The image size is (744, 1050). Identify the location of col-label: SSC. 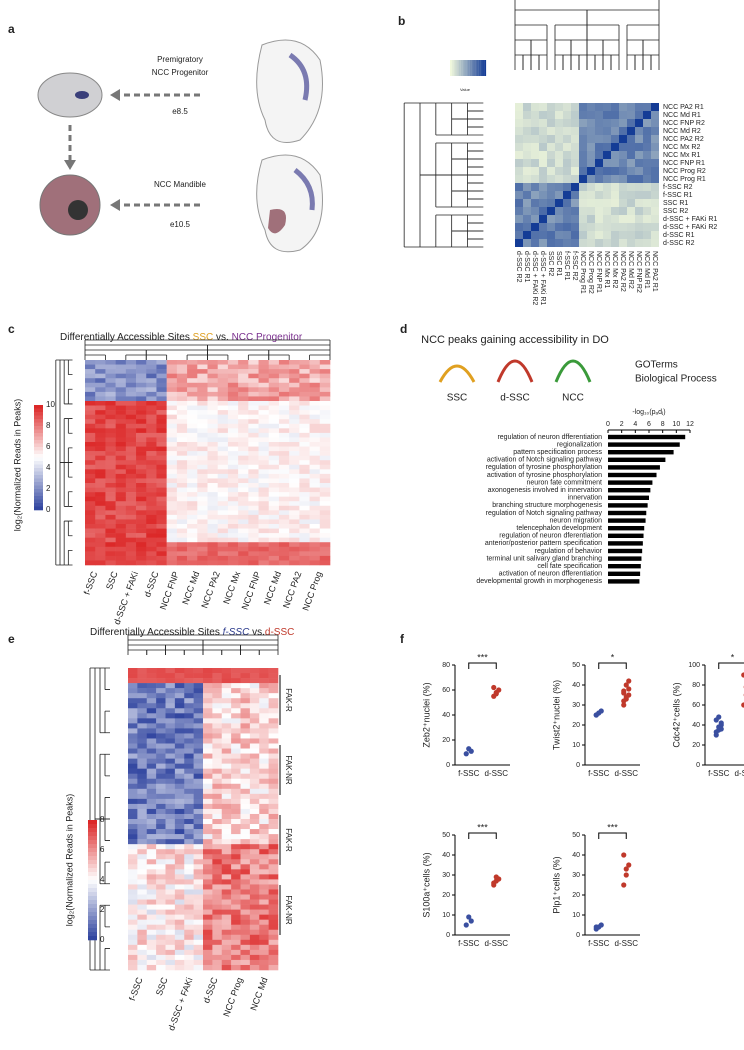
(162, 986).